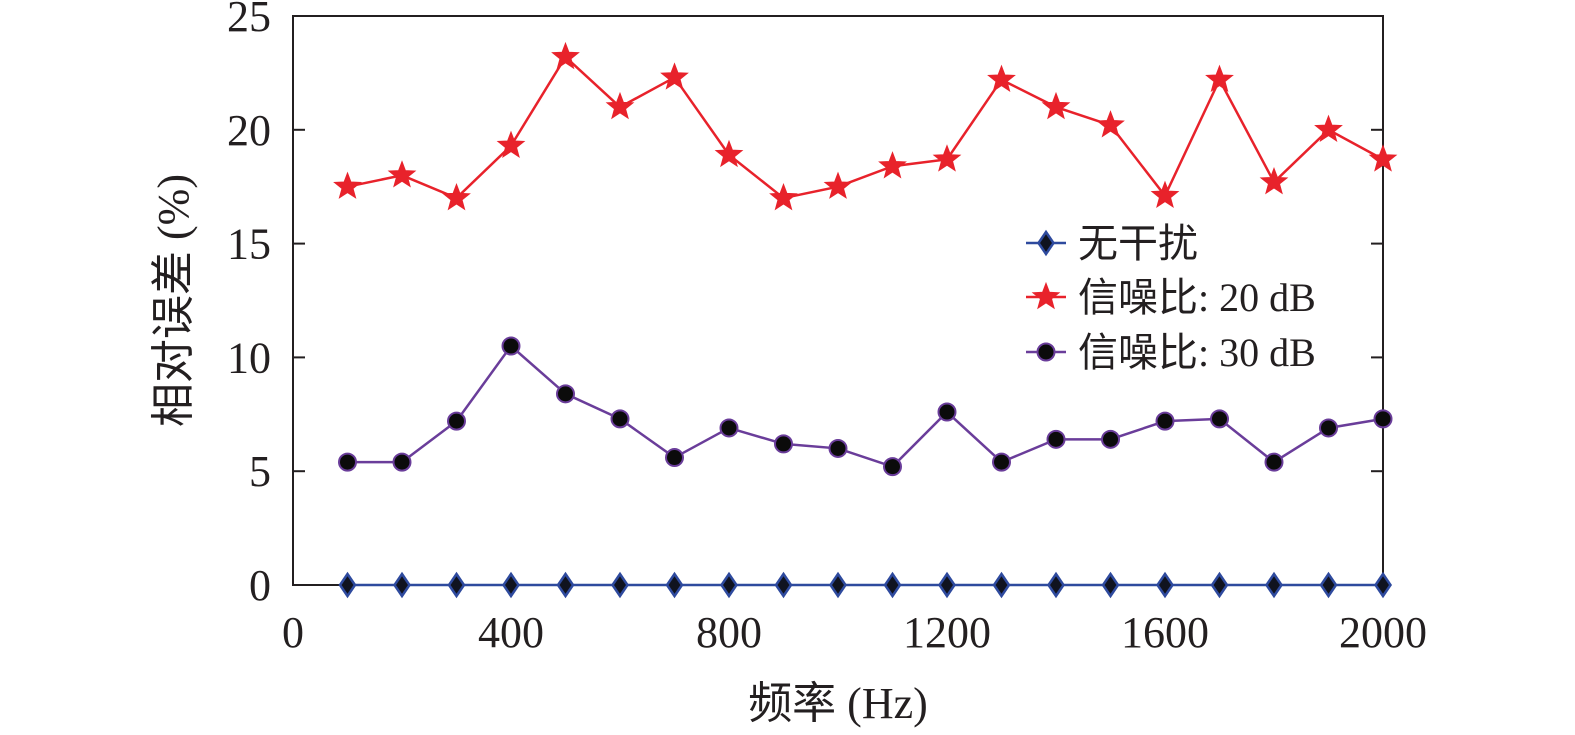  I want to click on x-axis-title: 频率 (Hz), so click(838, 703).